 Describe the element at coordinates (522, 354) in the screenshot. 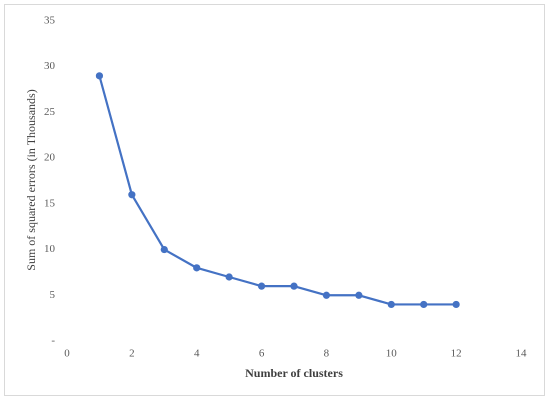

I see `x-tick-label: 14` at that location.